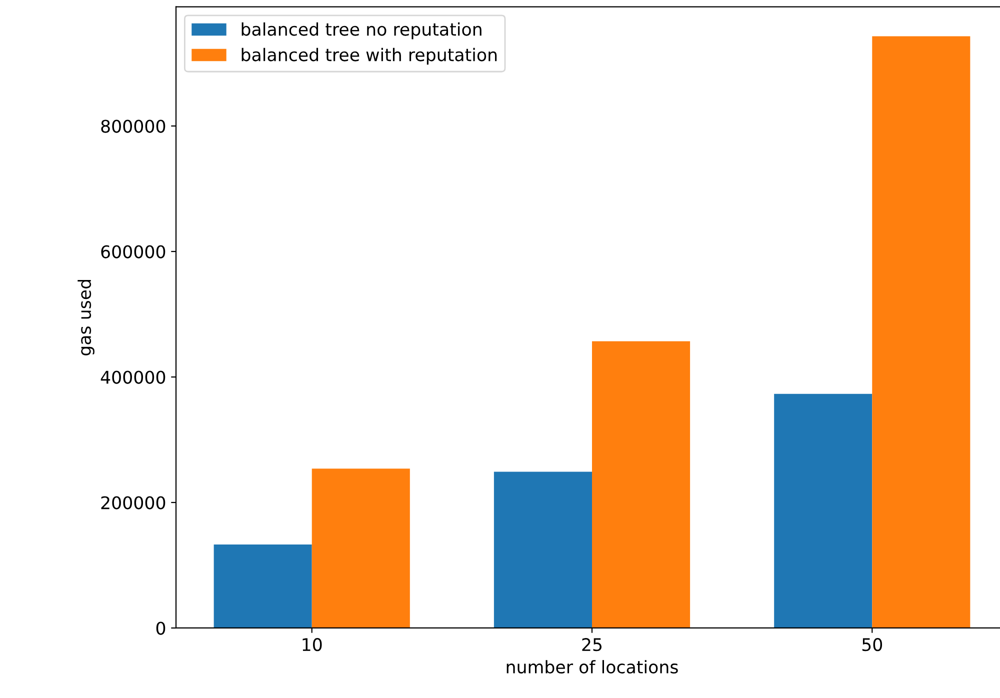  What do you see at coordinates (369, 56) in the screenshot?
I see `legend-label: balanced tree with reputation` at bounding box center [369, 56].